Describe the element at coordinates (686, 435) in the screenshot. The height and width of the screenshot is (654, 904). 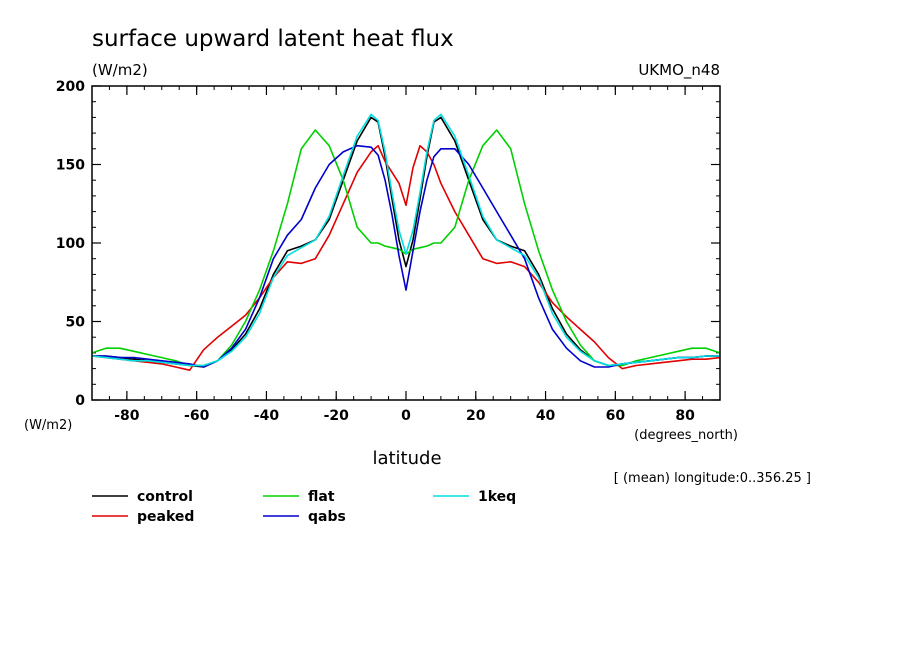
I see `x-units-label: (degrees_north)` at that location.